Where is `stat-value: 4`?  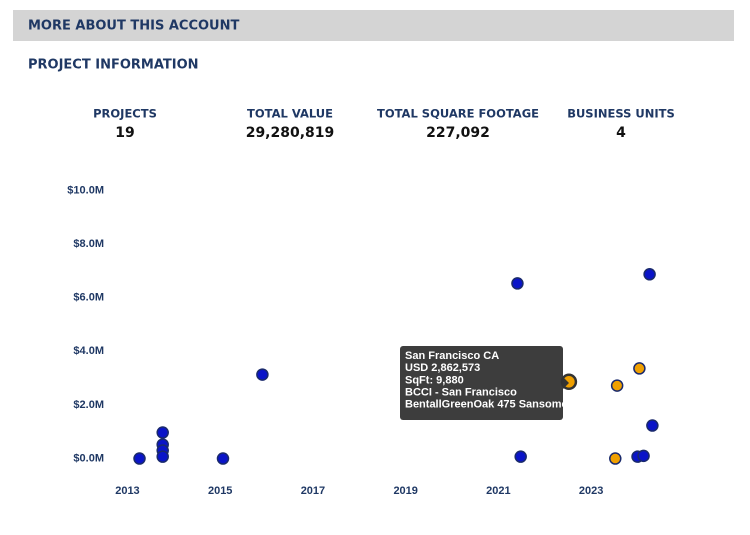
stat-value: 4 is located at coordinates (621, 133).